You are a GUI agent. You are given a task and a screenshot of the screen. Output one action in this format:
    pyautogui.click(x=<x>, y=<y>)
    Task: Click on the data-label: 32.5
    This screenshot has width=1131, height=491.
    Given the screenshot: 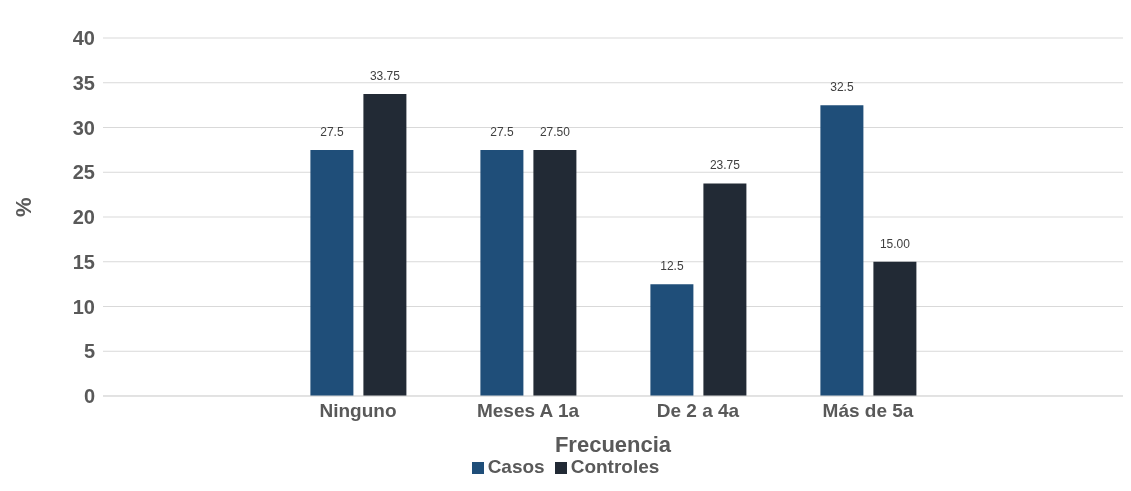 What is the action you would take?
    pyautogui.click(x=842, y=87)
    